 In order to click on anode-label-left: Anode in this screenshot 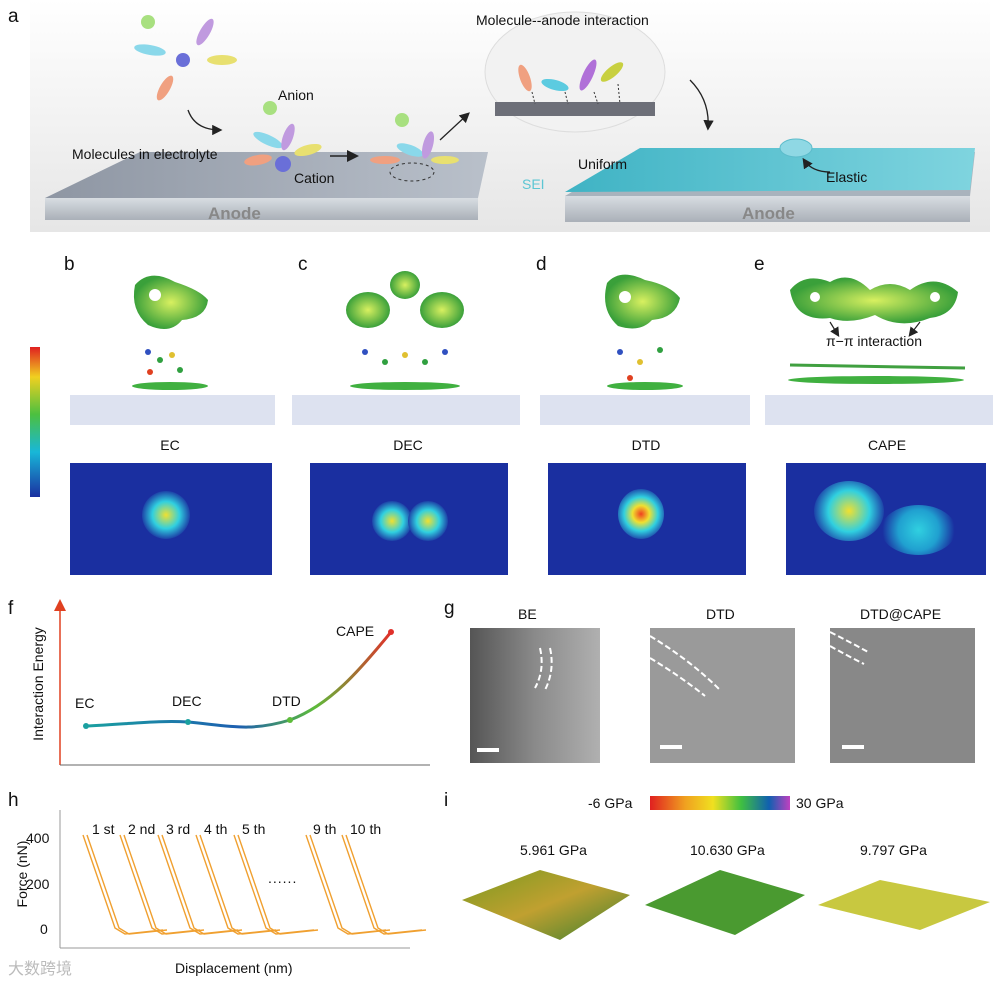, I will do `click(234, 213)`.